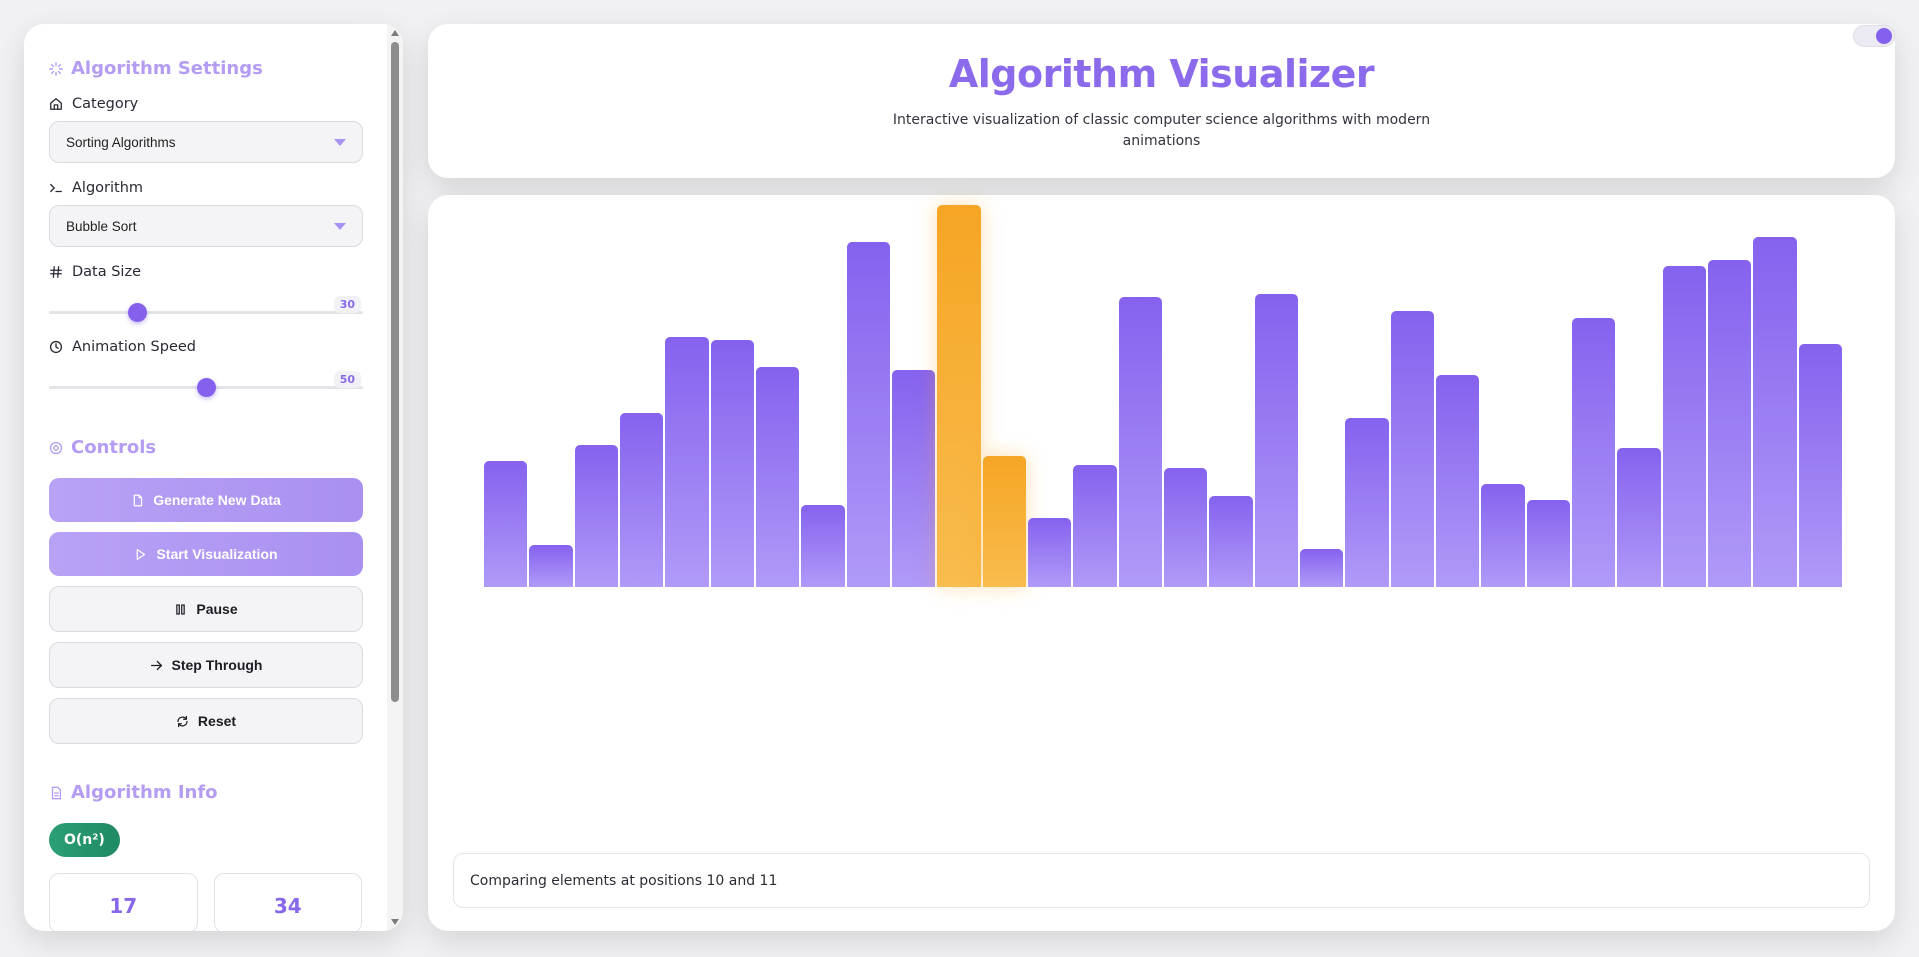 The width and height of the screenshot is (1919, 957). What do you see at coordinates (205, 902) in the screenshot?
I see `info-stats: 17 34` at bounding box center [205, 902].